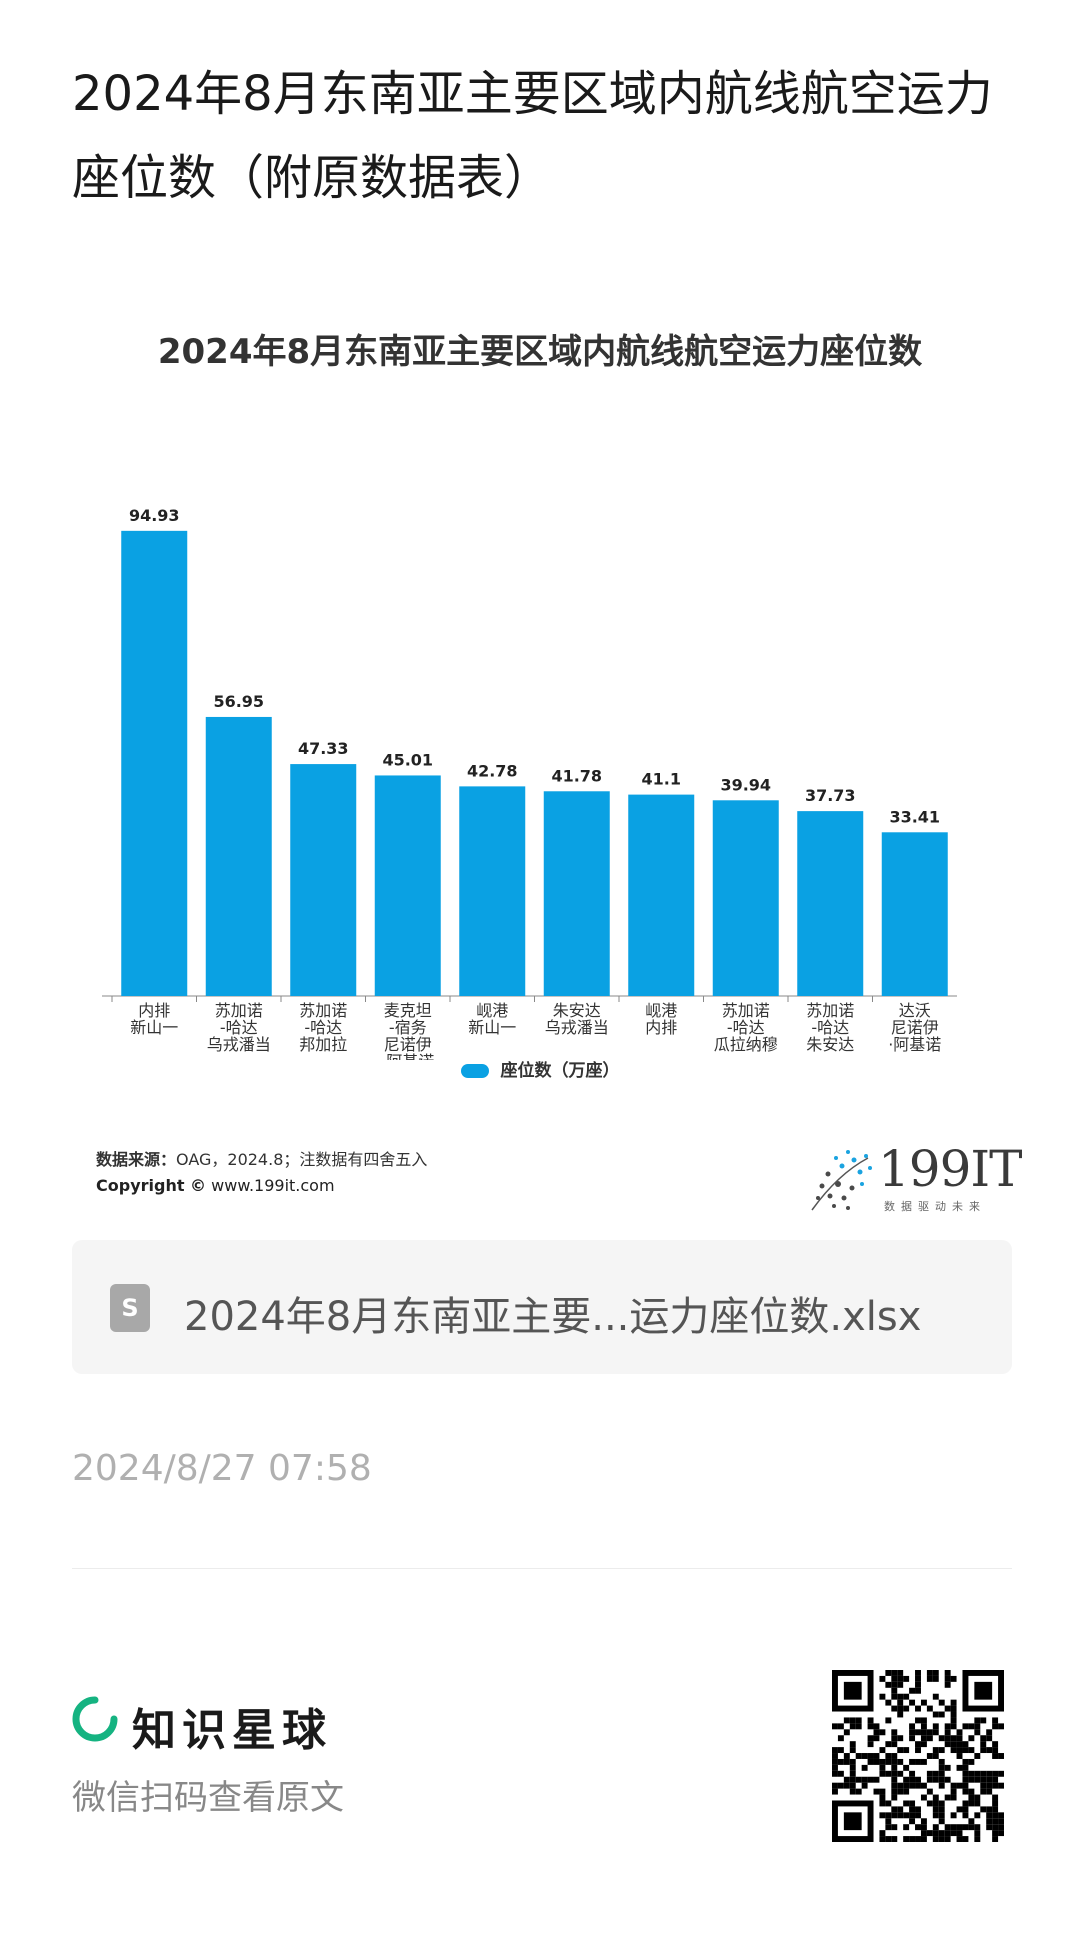 The width and height of the screenshot is (1080, 1934). What do you see at coordinates (154, 515) in the screenshot?
I see `bar-value-label: 94.93` at bounding box center [154, 515].